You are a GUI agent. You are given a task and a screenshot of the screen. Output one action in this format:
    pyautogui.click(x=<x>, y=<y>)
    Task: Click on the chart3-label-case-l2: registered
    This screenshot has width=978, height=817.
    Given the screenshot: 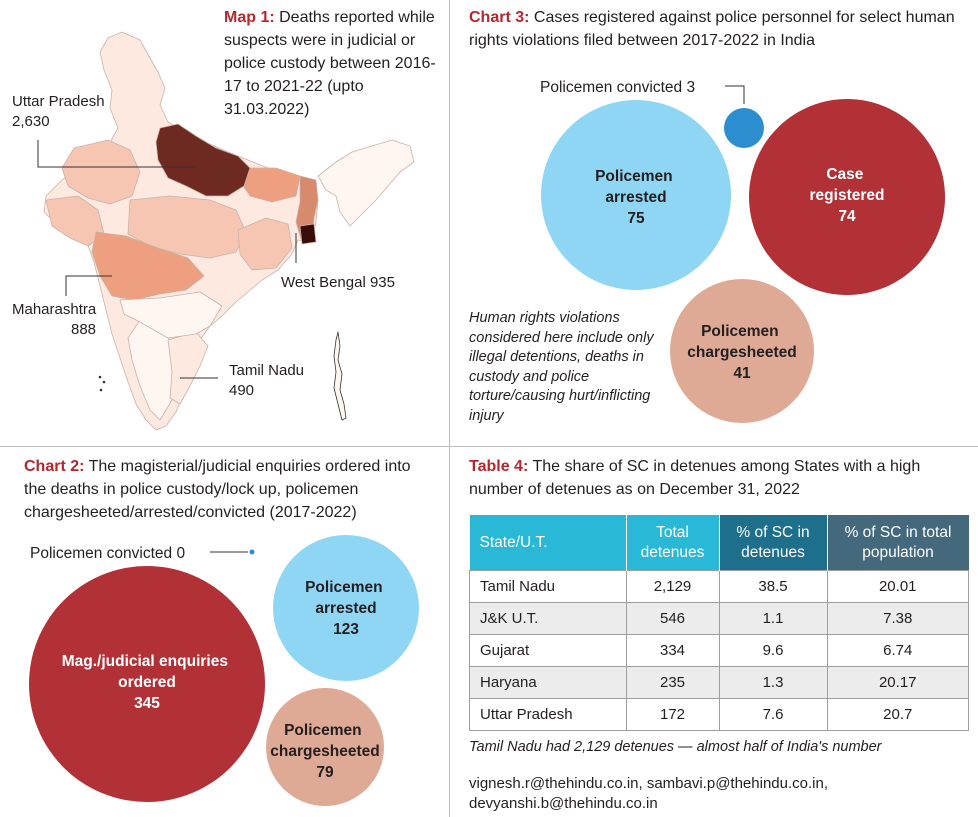 What is the action you would take?
    pyautogui.click(x=847, y=195)
    